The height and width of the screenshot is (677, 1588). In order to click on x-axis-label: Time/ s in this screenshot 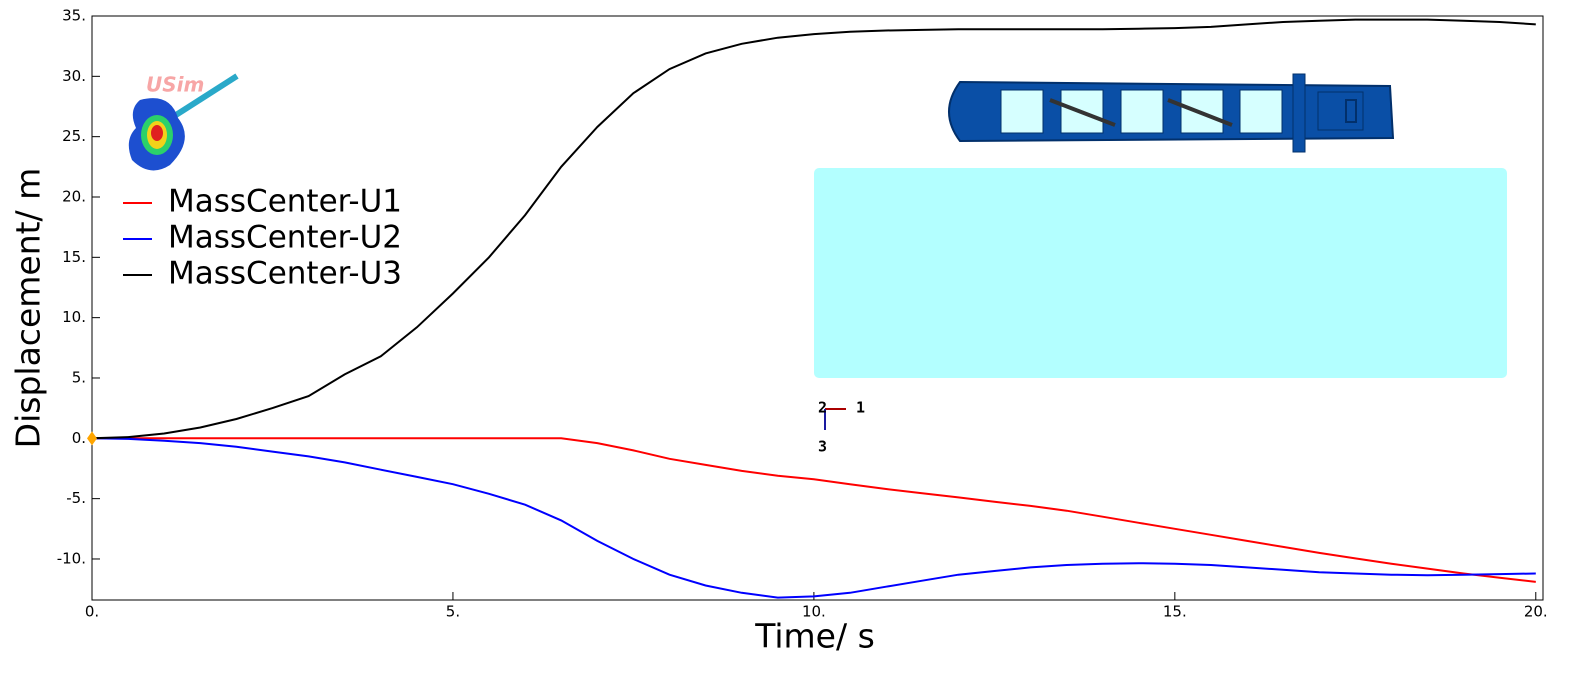, I will do `click(814, 636)`.